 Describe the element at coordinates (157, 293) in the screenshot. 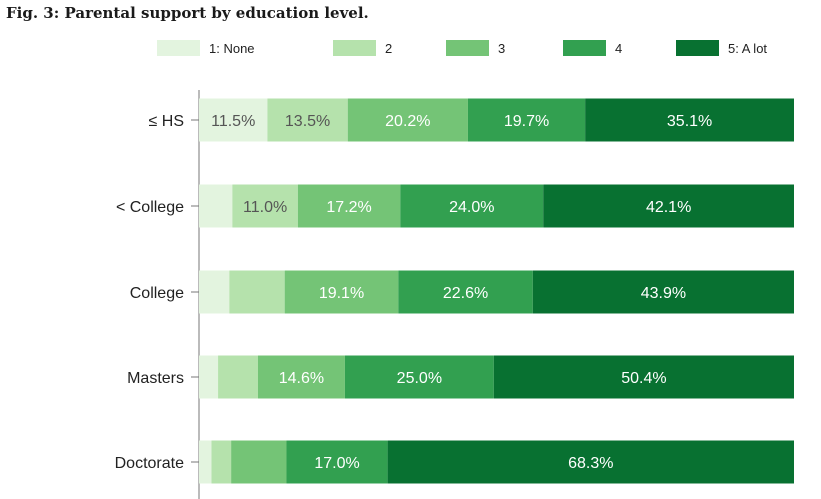

I see `y-tick-label: College` at that location.